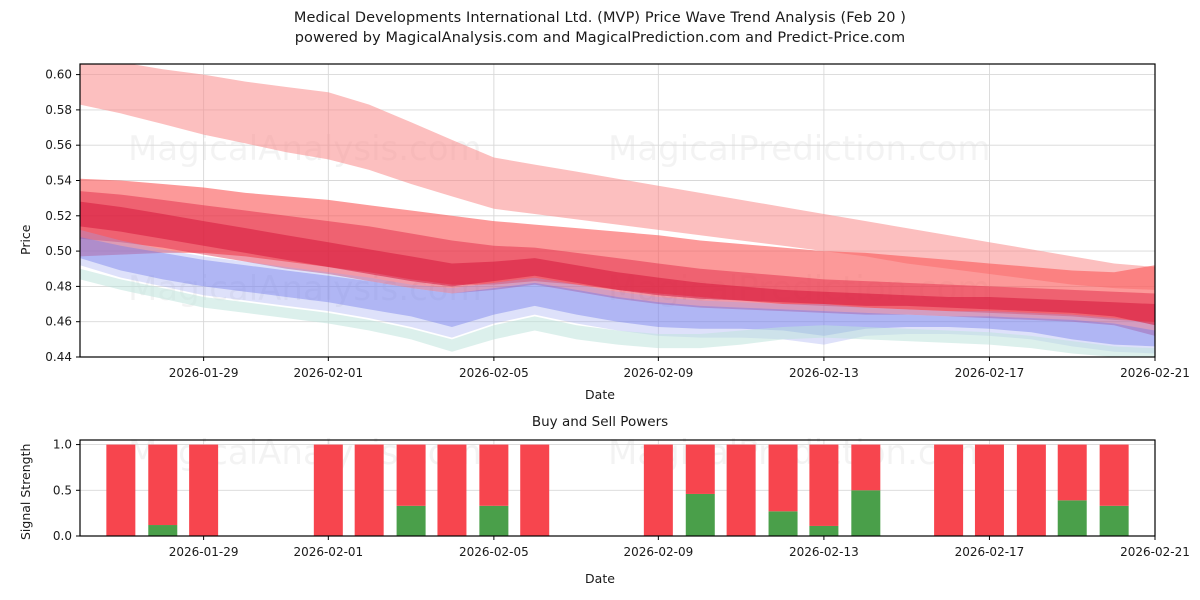  Describe the element at coordinates (58, 251) in the screenshot. I see `ytick-label: 0.50` at that location.